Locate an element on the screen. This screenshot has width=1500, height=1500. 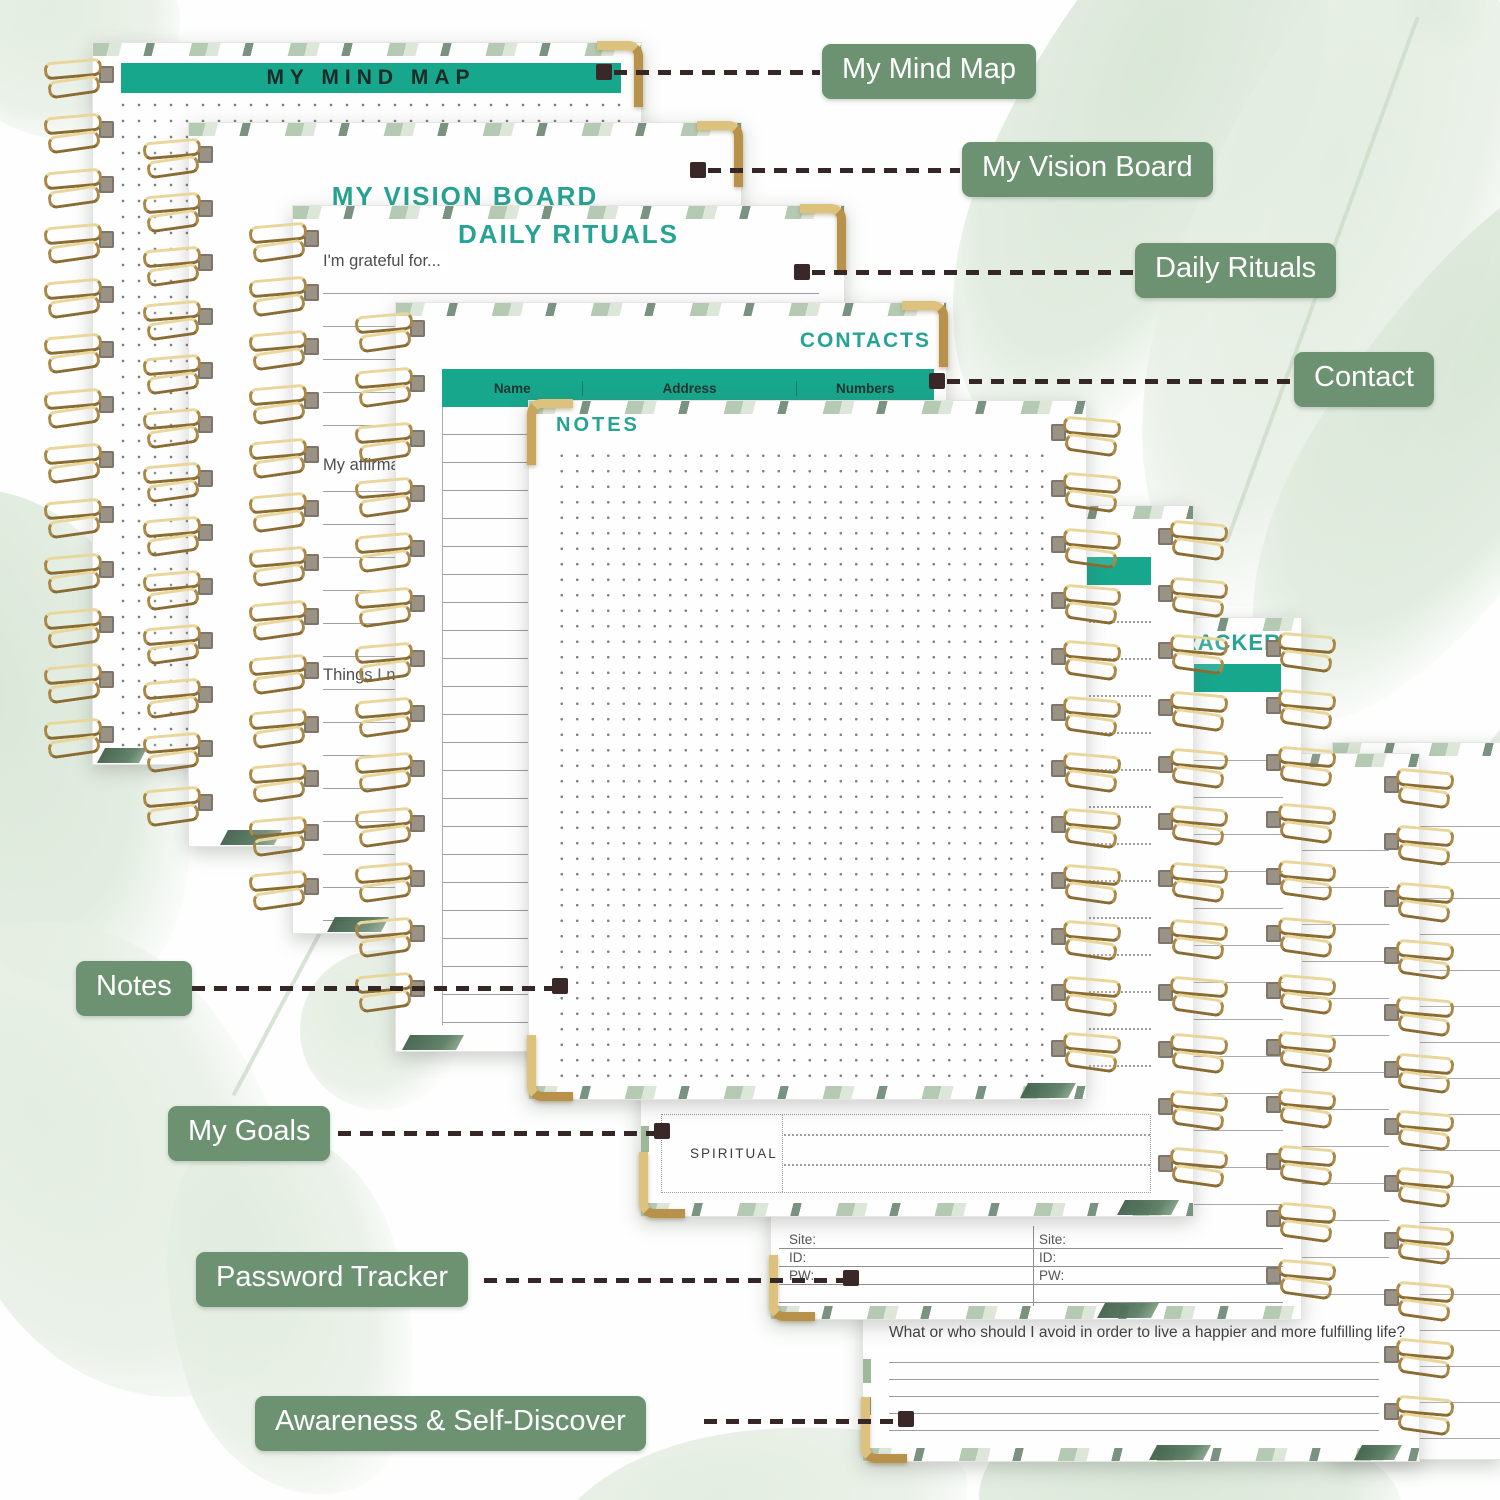
goal-section-spiritual: SPIRITUAL is located at coordinates (734, 1153).